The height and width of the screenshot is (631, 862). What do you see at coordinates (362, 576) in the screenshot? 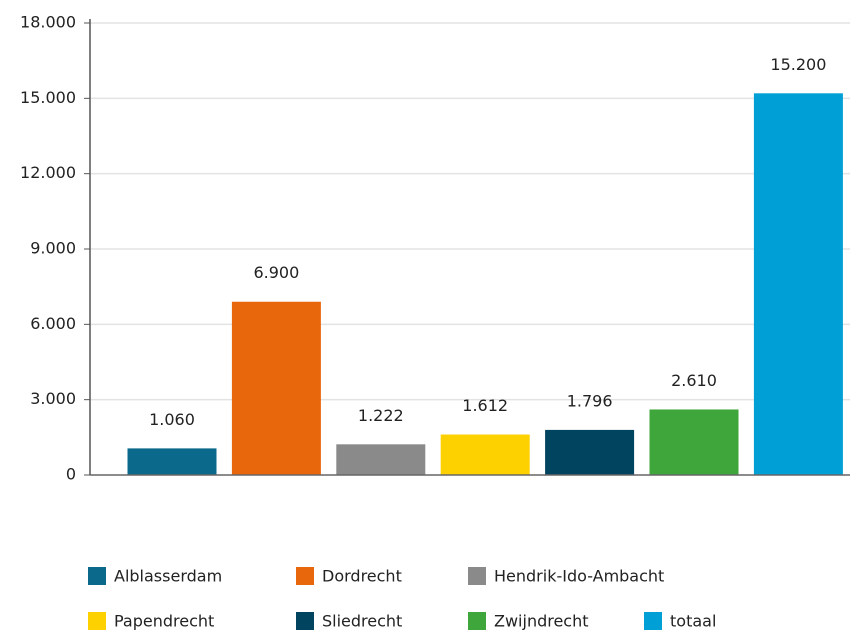
I see `legend-label: Dordrecht` at bounding box center [362, 576].